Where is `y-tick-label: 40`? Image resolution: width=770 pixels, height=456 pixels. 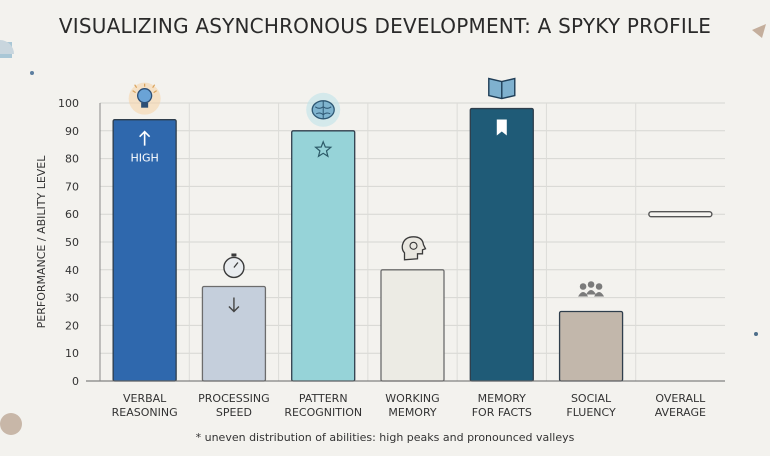 y-tick-label: 40 is located at coordinates (72, 270).